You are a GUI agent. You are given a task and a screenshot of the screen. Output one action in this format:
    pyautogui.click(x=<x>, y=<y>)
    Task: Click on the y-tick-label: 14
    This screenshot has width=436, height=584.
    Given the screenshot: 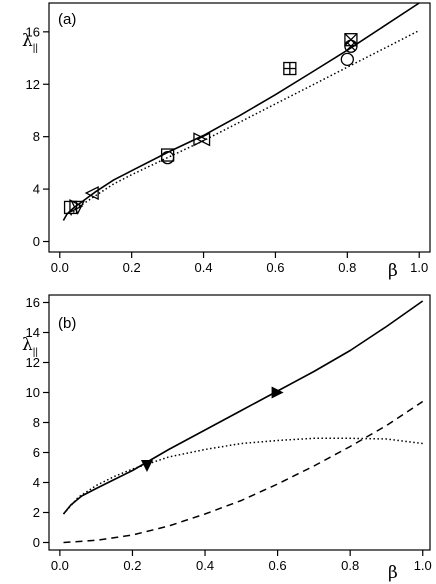 What is the action you would take?
    pyautogui.click(x=33, y=332)
    